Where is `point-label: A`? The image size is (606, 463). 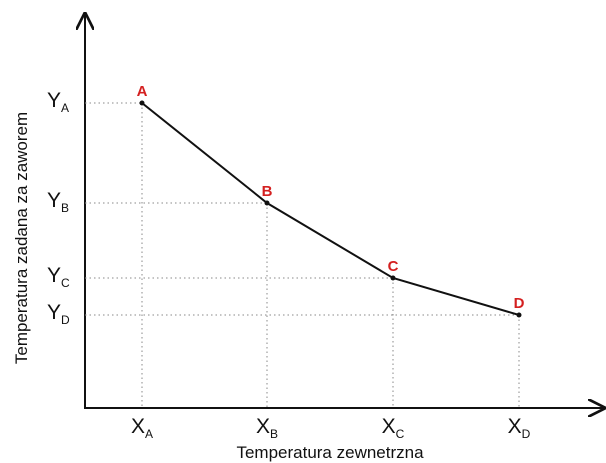
point-label: A is located at coordinates (142, 91).